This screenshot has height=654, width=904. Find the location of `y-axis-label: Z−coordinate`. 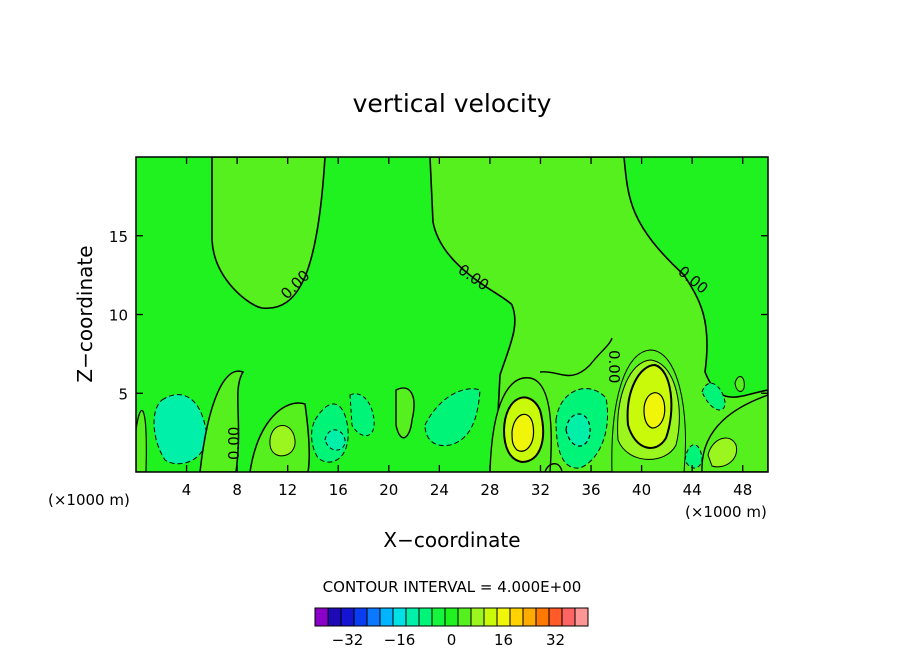

y-axis-label: Z−coordinate is located at coordinates (85, 313).